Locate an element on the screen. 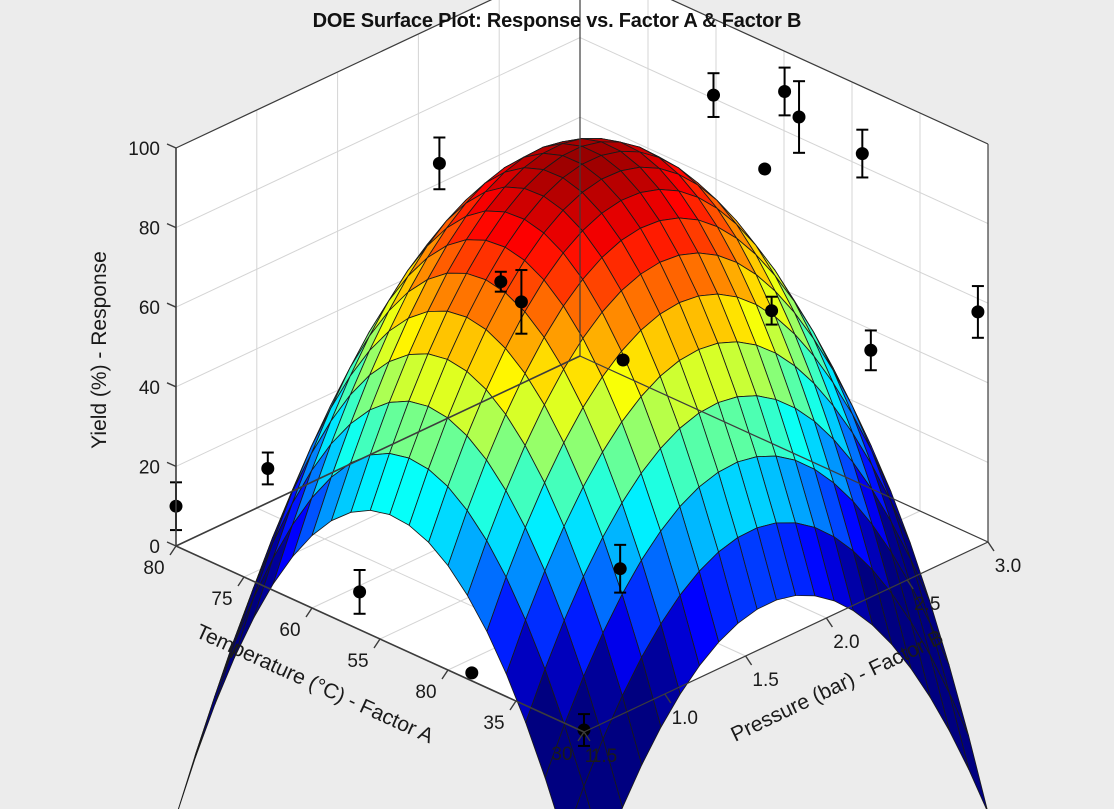 Image resolution: width=1114 pixels, height=809 pixels. tick-label: 40 is located at coordinates (149, 388).